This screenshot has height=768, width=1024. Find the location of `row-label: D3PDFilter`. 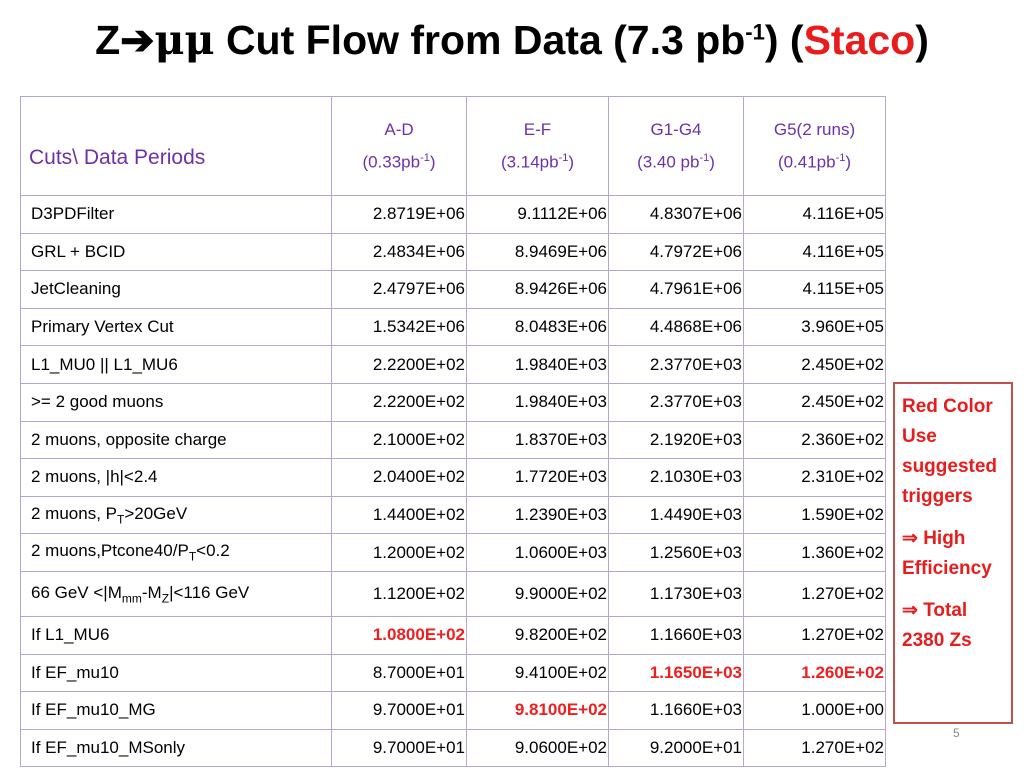

row-label: D3PDFilter is located at coordinates (176, 214).